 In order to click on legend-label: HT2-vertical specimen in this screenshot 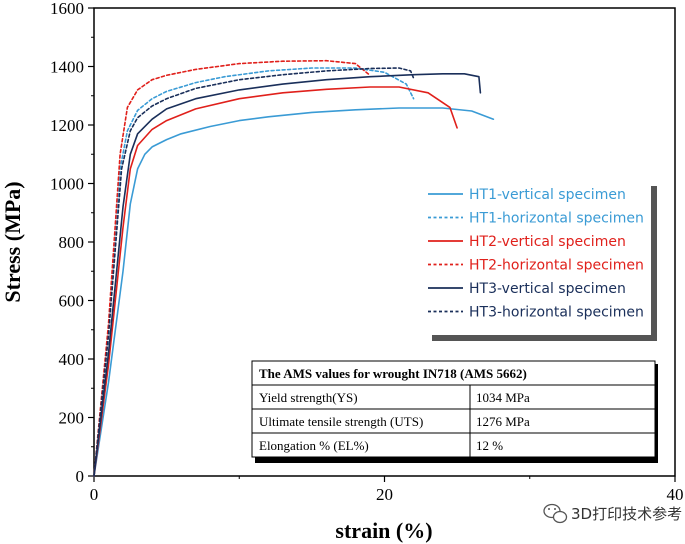, I will do `click(547, 242)`.